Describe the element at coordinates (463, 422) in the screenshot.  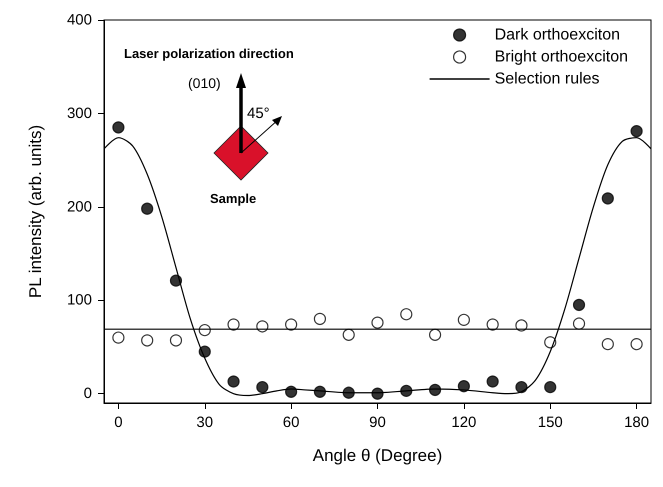
I see `x-tick-label: 120` at that location.